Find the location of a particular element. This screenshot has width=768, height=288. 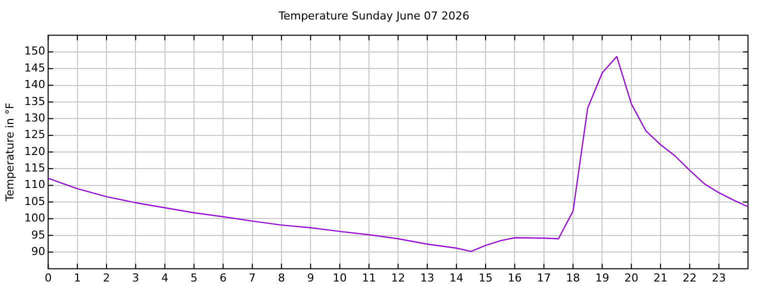

y-tick-label: 105 is located at coordinates (35, 201).